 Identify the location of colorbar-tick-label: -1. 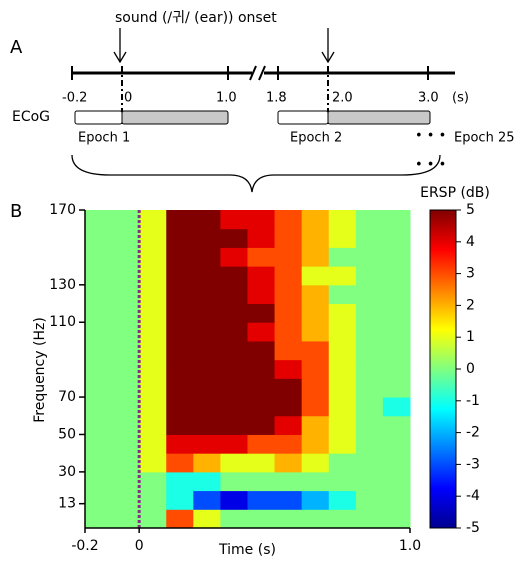
(473, 401).